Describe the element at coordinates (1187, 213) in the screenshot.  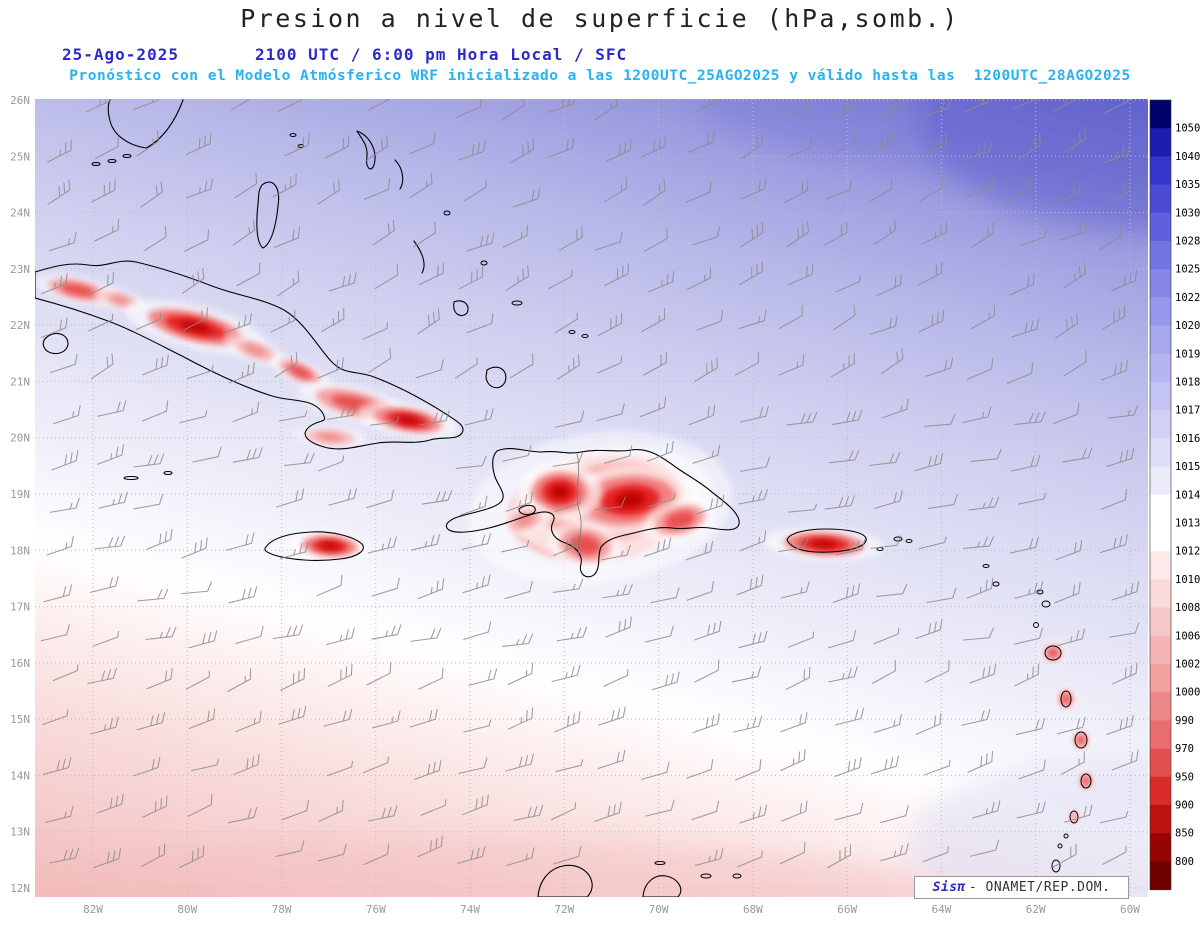
I see `colorbar-label: 1030` at that location.